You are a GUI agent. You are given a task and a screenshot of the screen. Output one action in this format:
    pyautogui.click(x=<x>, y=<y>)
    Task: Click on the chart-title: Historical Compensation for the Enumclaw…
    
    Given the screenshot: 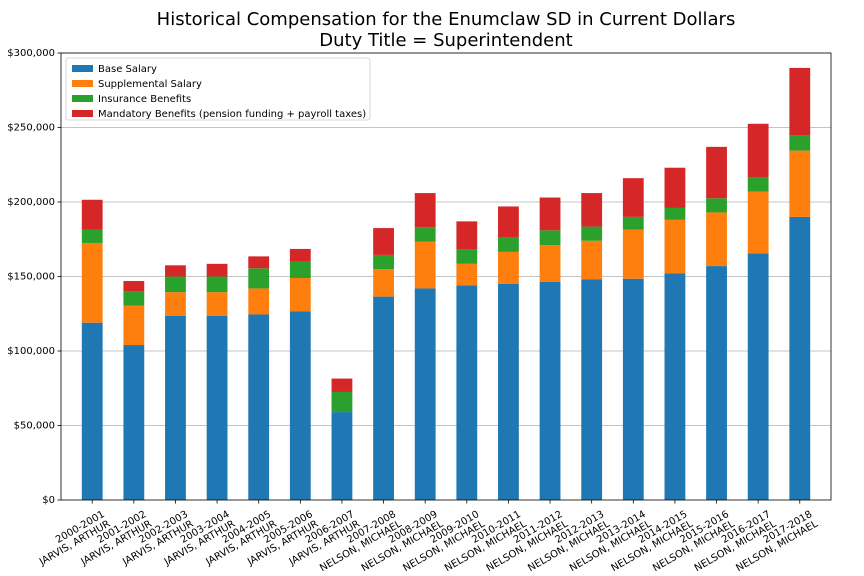 What is the action you would take?
    pyautogui.click(x=446, y=19)
    